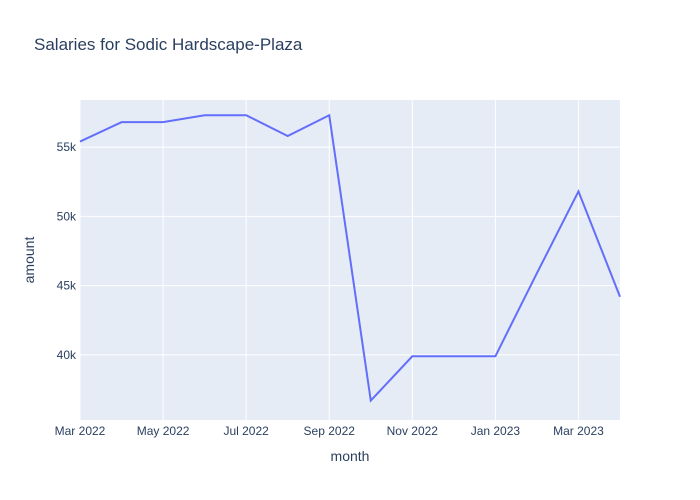  What do you see at coordinates (413, 431) in the screenshot?
I see `x-tick-label: Nov 2022` at bounding box center [413, 431].